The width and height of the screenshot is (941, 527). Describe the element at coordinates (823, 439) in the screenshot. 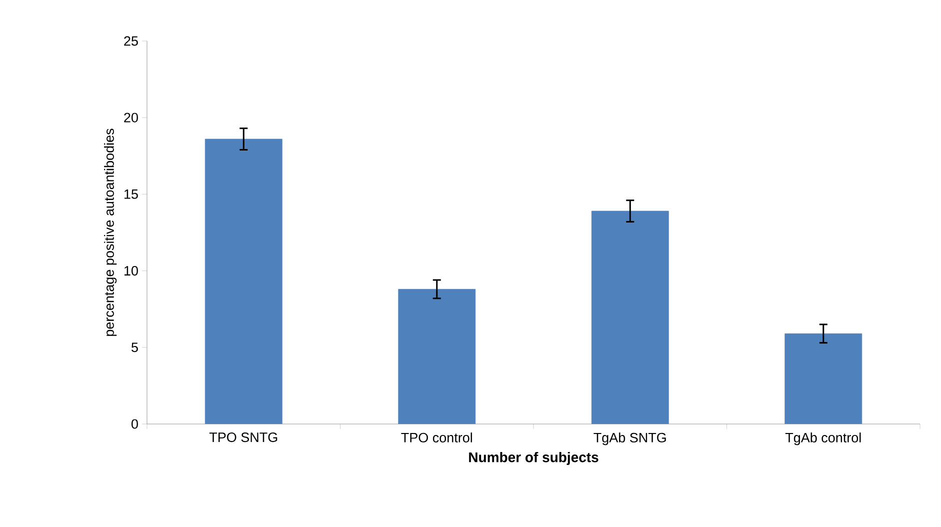

I see `x-tick-label: TgAb control` at that location.